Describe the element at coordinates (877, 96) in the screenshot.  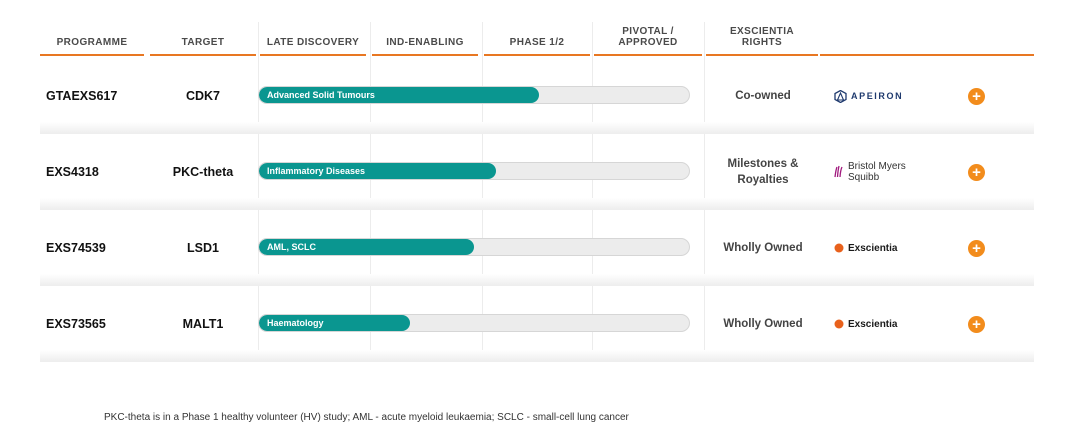
I see `partner-name: APEIRON` at that location.